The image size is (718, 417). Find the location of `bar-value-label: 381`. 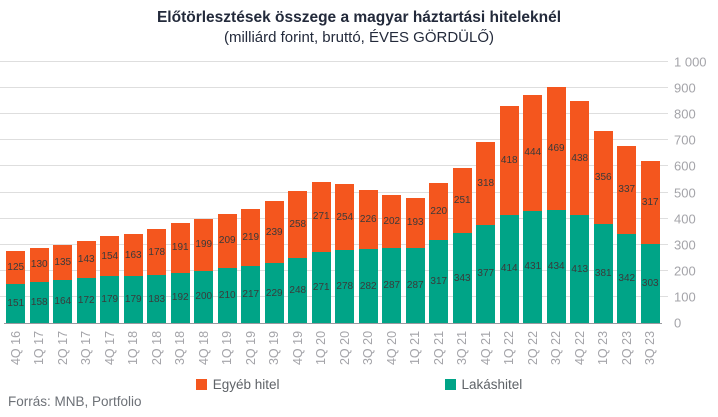

bar-value-label: 381 is located at coordinates (603, 273).